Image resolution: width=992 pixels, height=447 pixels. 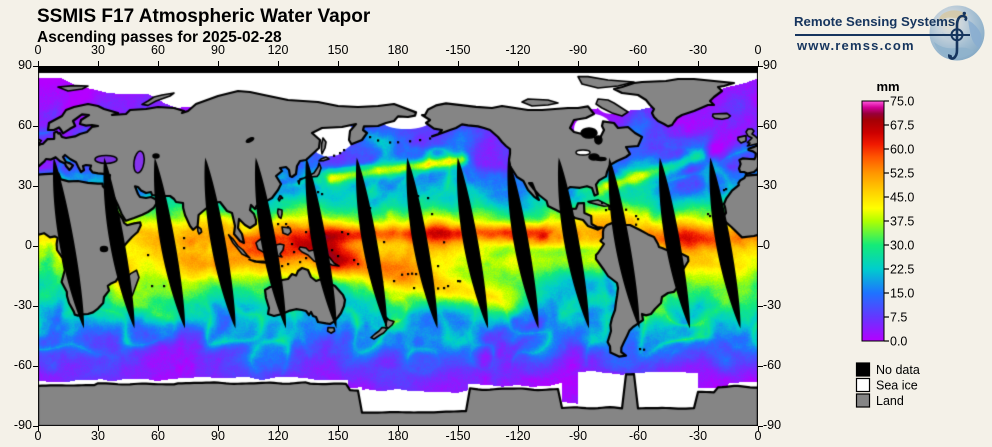 What do you see at coordinates (902, 150) in the screenshot?
I see `svg-text: 60.0` at bounding box center [902, 150].